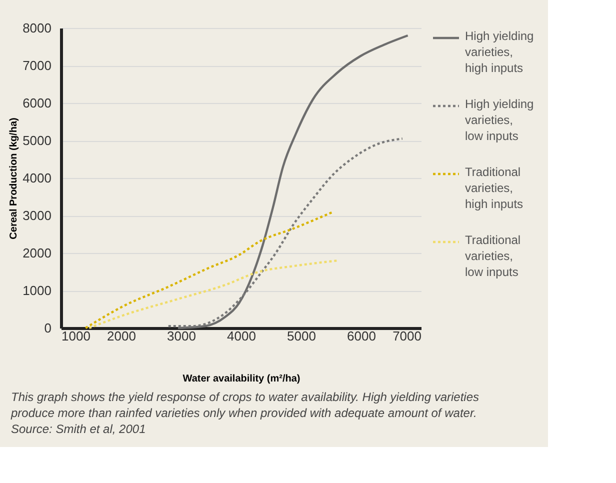  Describe the element at coordinates (493, 256) in the screenshot. I see `legend-label: Traditional varieties, low inputs` at that location.